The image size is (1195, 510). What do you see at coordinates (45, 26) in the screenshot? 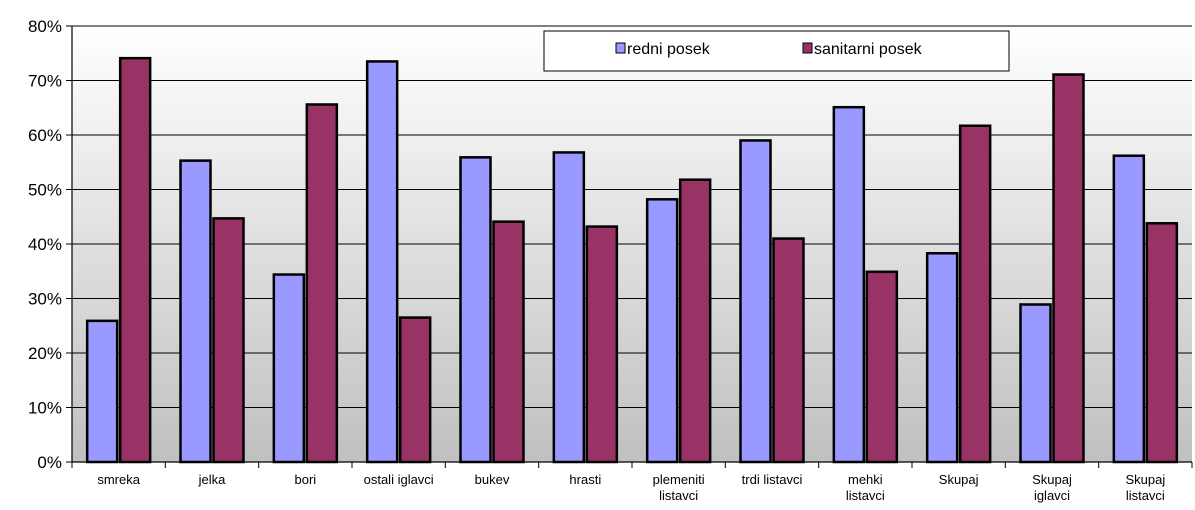
I see `y-tick-label: 80%` at bounding box center [45, 26].